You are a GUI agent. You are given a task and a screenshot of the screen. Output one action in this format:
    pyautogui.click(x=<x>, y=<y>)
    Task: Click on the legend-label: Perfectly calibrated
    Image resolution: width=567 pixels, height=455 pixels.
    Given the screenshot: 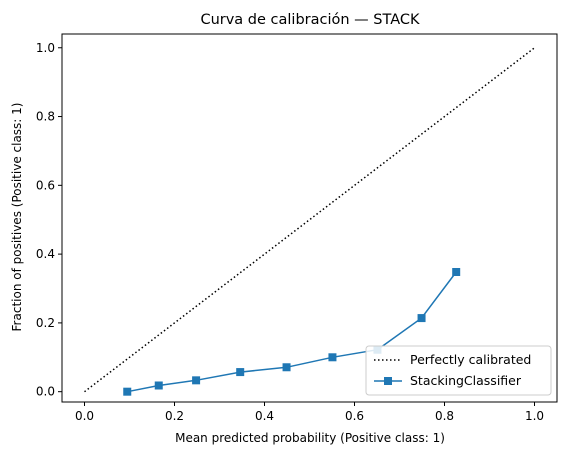 What is the action you would take?
    pyautogui.click(x=470, y=359)
    